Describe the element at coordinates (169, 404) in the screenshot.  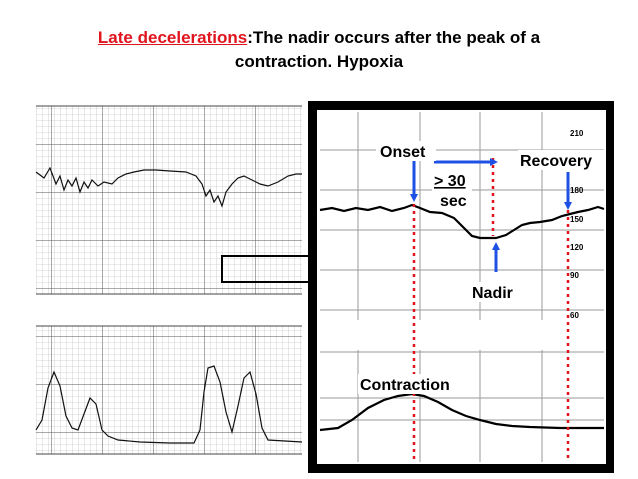
I see `uterine-activity-trace` at that location.